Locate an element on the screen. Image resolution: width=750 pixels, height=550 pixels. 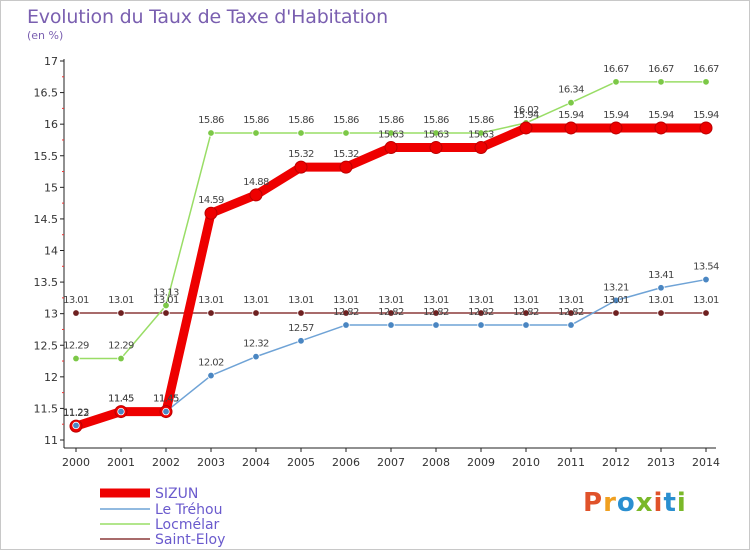
legend-label: Saint-Eloy is located at coordinates (190, 540).